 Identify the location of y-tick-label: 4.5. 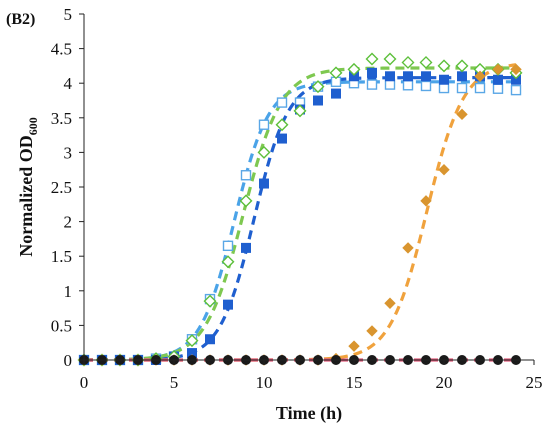
(61, 49).